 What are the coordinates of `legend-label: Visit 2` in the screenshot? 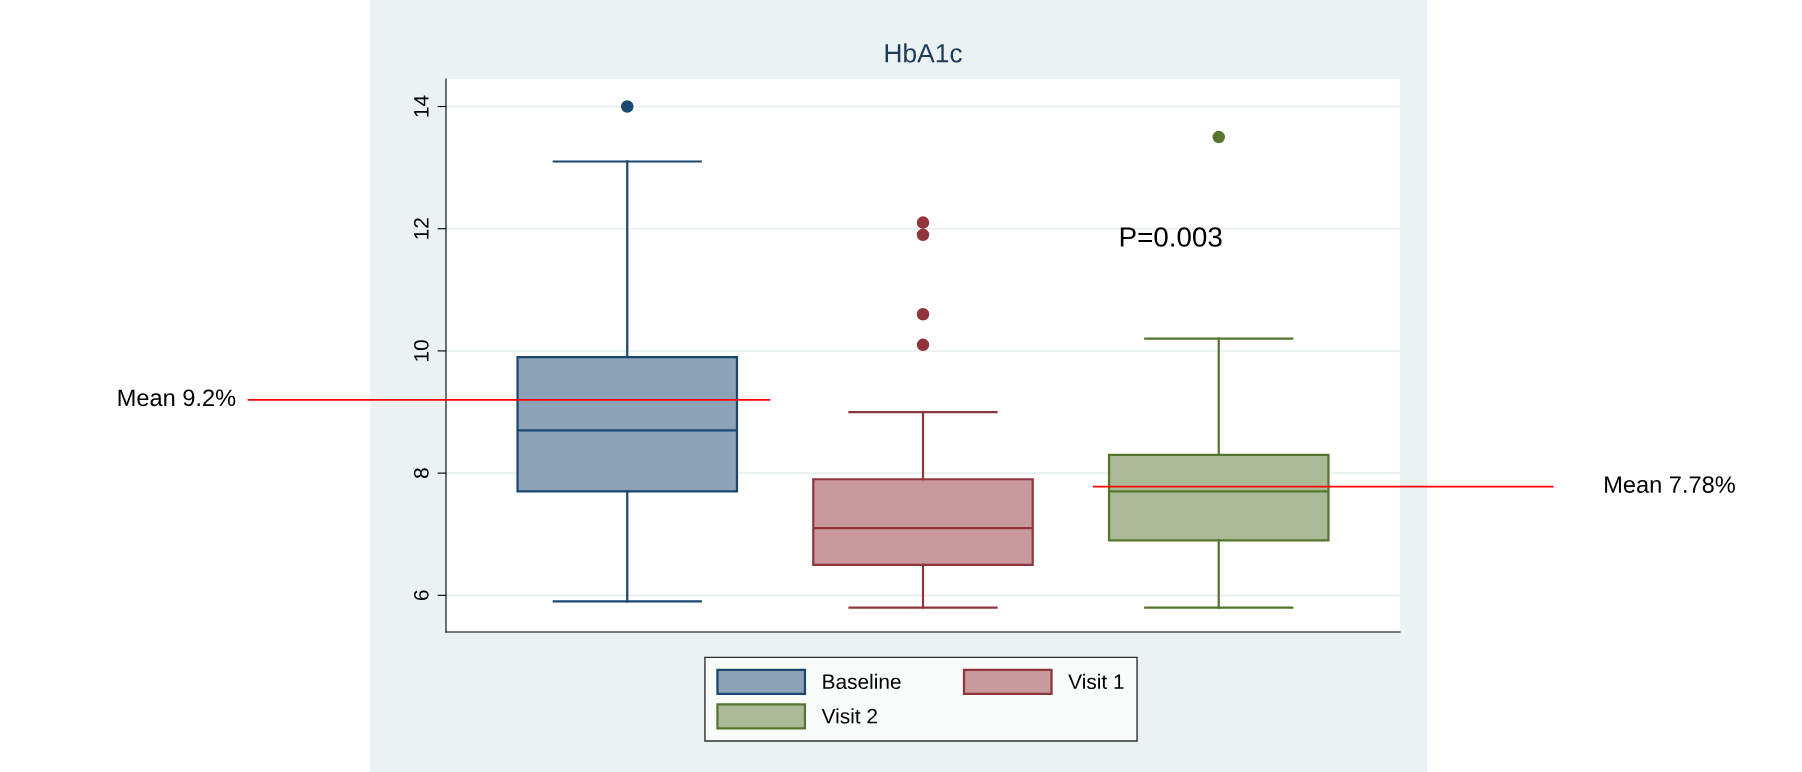 It's located at (849, 716).